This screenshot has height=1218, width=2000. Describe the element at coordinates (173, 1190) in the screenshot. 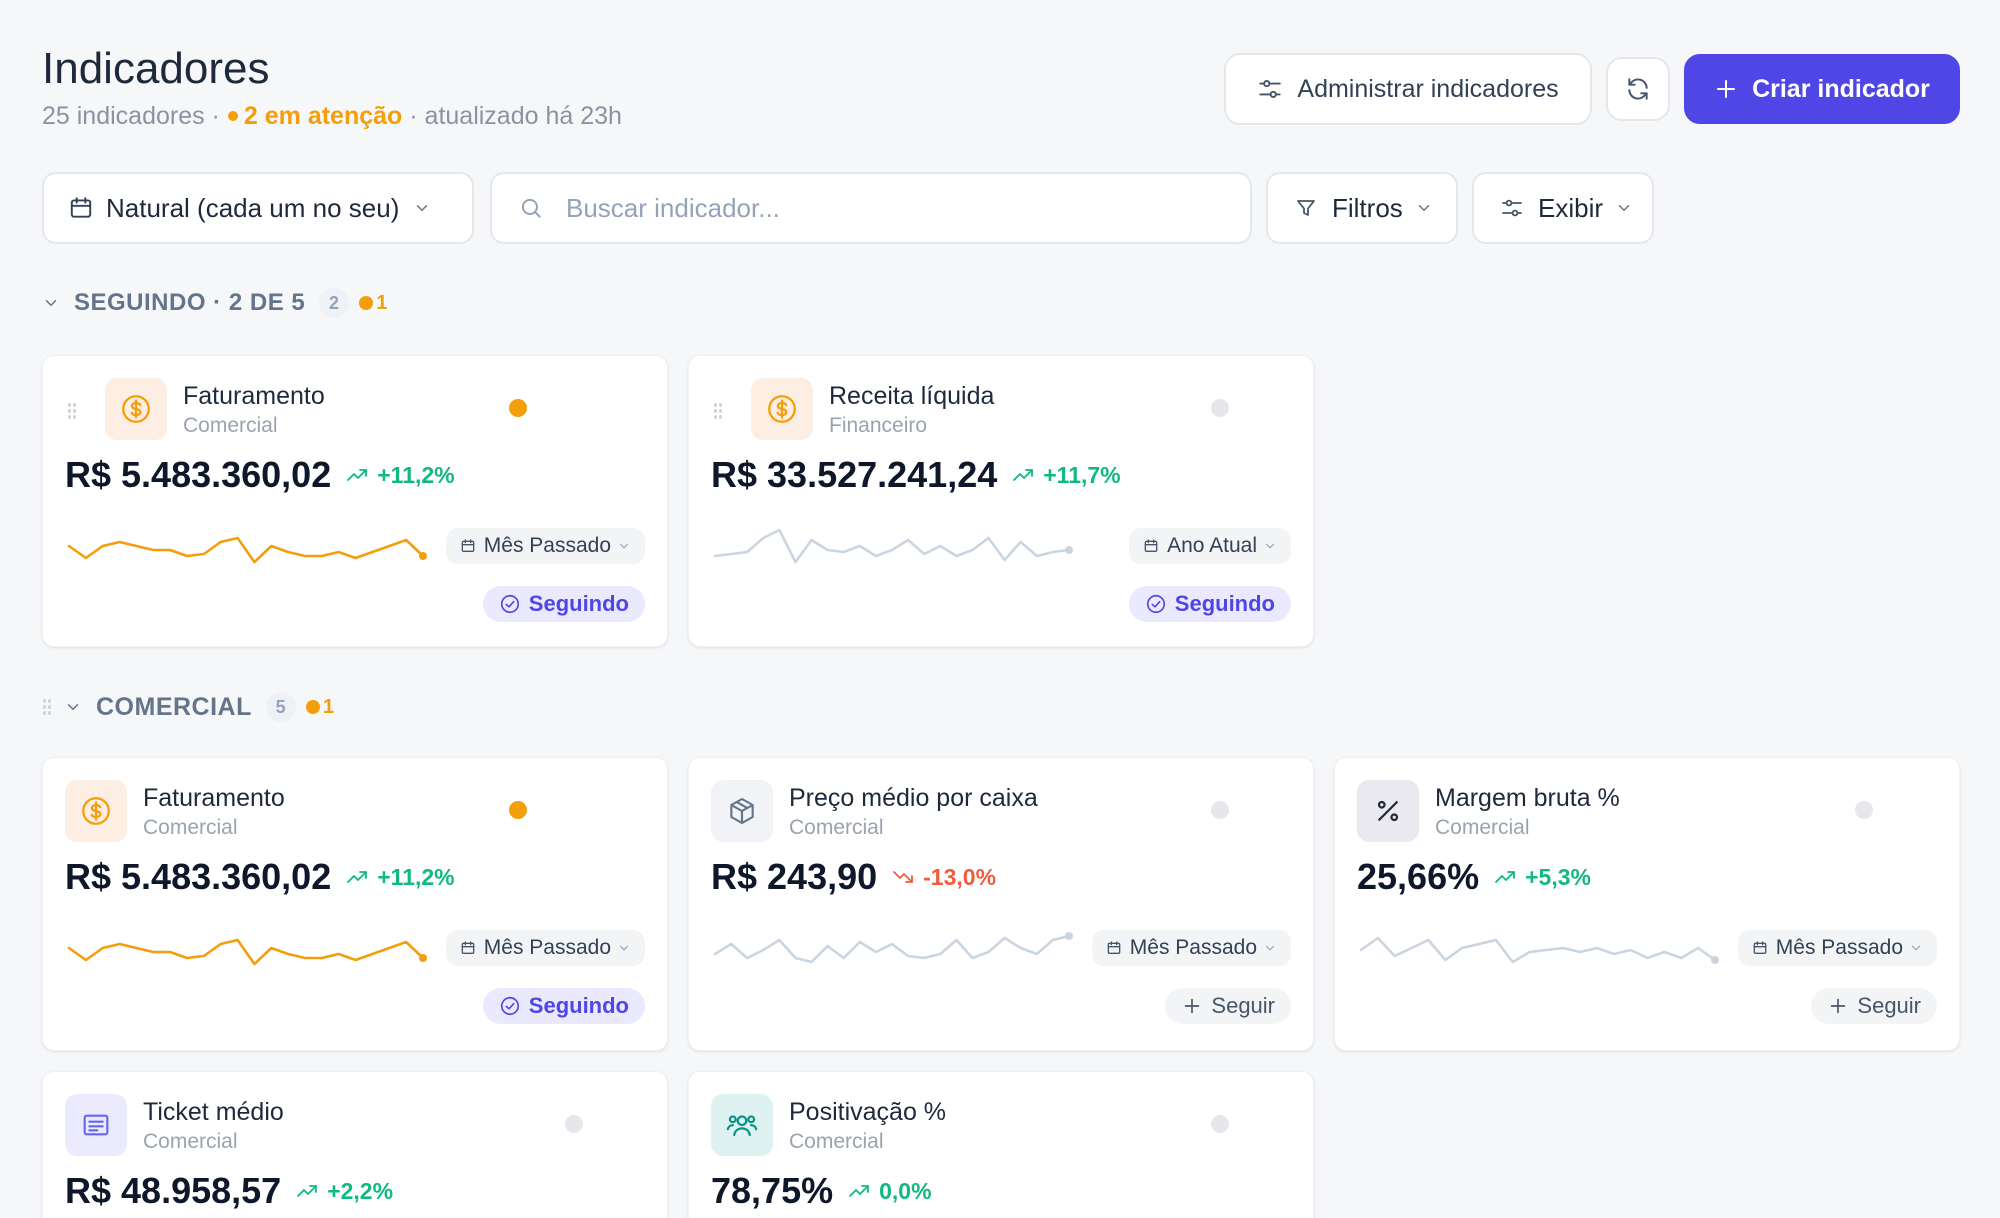

I see `indicator-value: R$ 48.958,57` at that location.